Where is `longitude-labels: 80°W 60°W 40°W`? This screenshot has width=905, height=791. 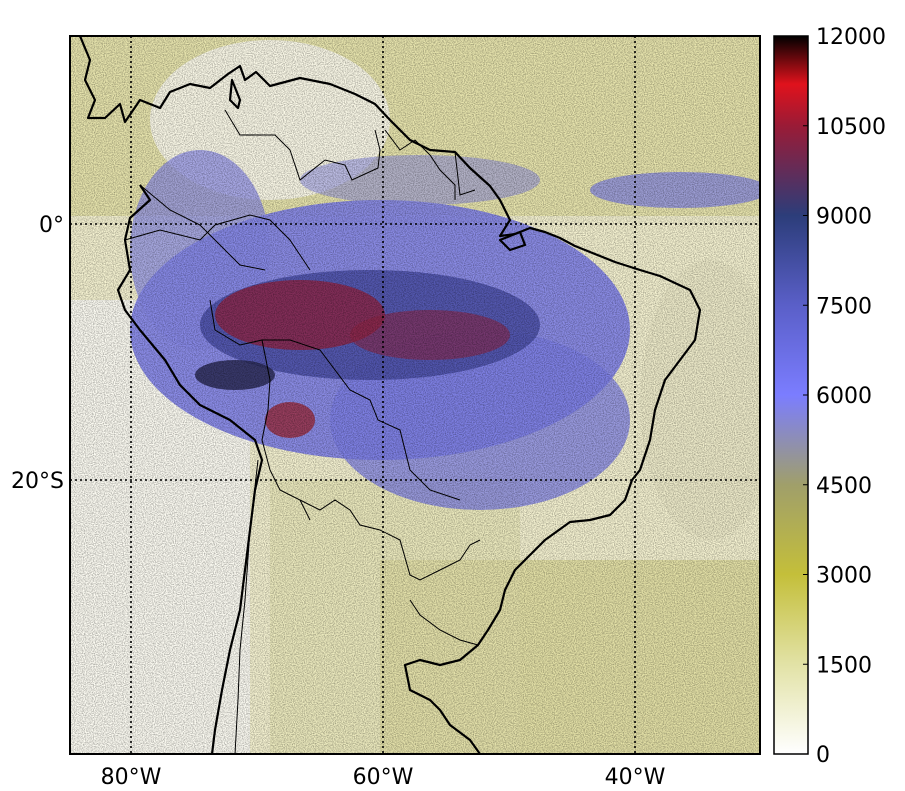
longitude-labels: 80°W 60°W 40°W is located at coordinates (383, 777).